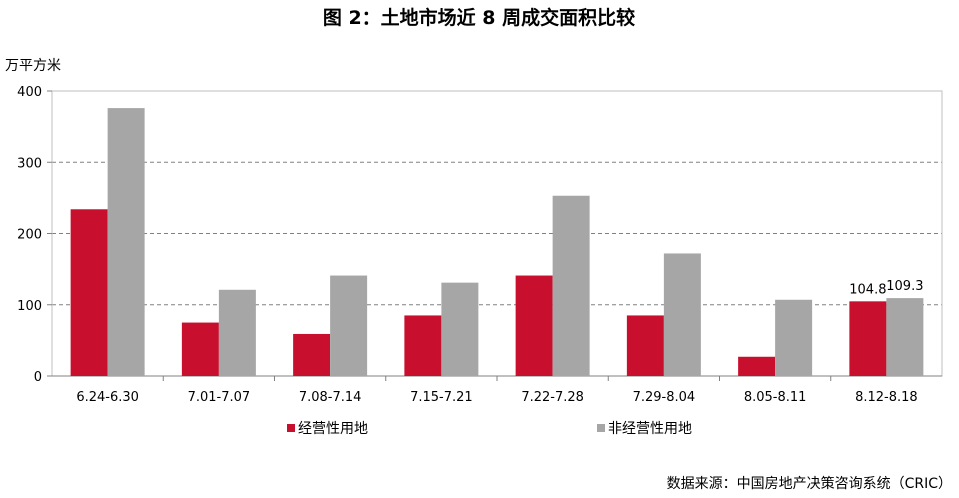 The image size is (959, 498). What do you see at coordinates (886, 397) in the screenshot?
I see `x-tick-label-7: 8.12-8.18` at bounding box center [886, 397].